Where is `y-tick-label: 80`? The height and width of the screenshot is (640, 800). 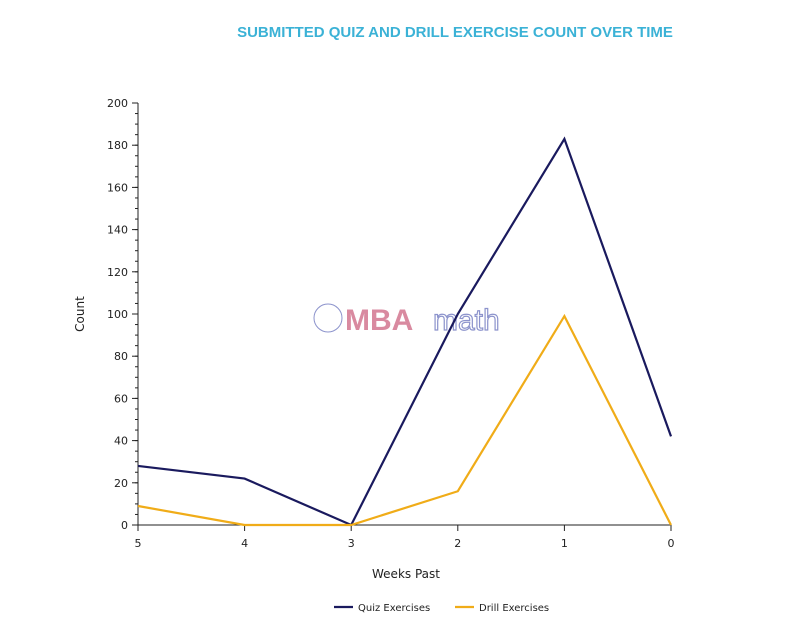
y-tick-label: 80 is located at coordinates (121, 356).